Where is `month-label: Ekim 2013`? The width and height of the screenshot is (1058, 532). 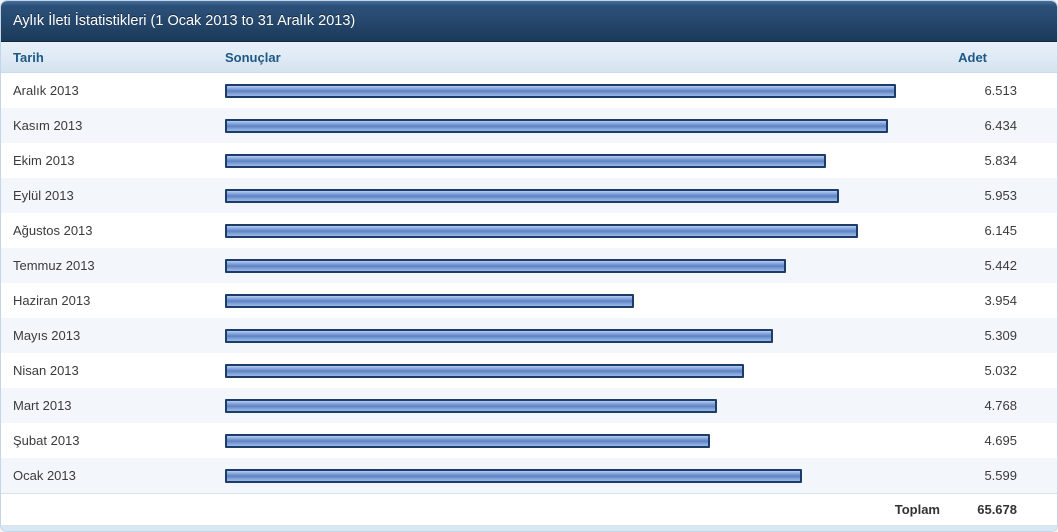
month-label: Ekim 2013 is located at coordinates (44, 160).